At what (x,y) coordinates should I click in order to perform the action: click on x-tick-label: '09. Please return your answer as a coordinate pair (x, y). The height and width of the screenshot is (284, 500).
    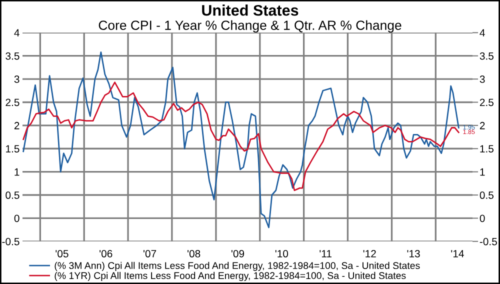
    Looking at the image, I should click on (237, 254).